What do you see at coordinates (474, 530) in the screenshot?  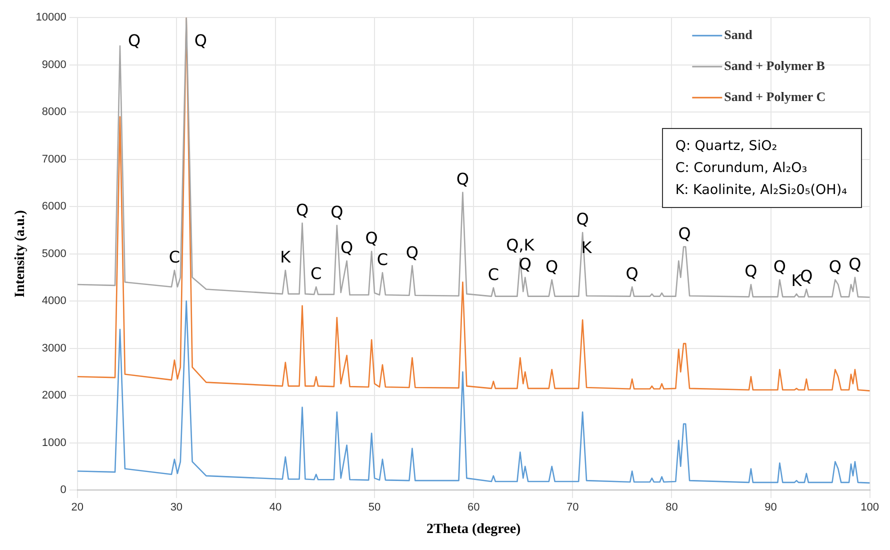 I see `x-axis-title: 2Theta (degree)` at bounding box center [474, 530].